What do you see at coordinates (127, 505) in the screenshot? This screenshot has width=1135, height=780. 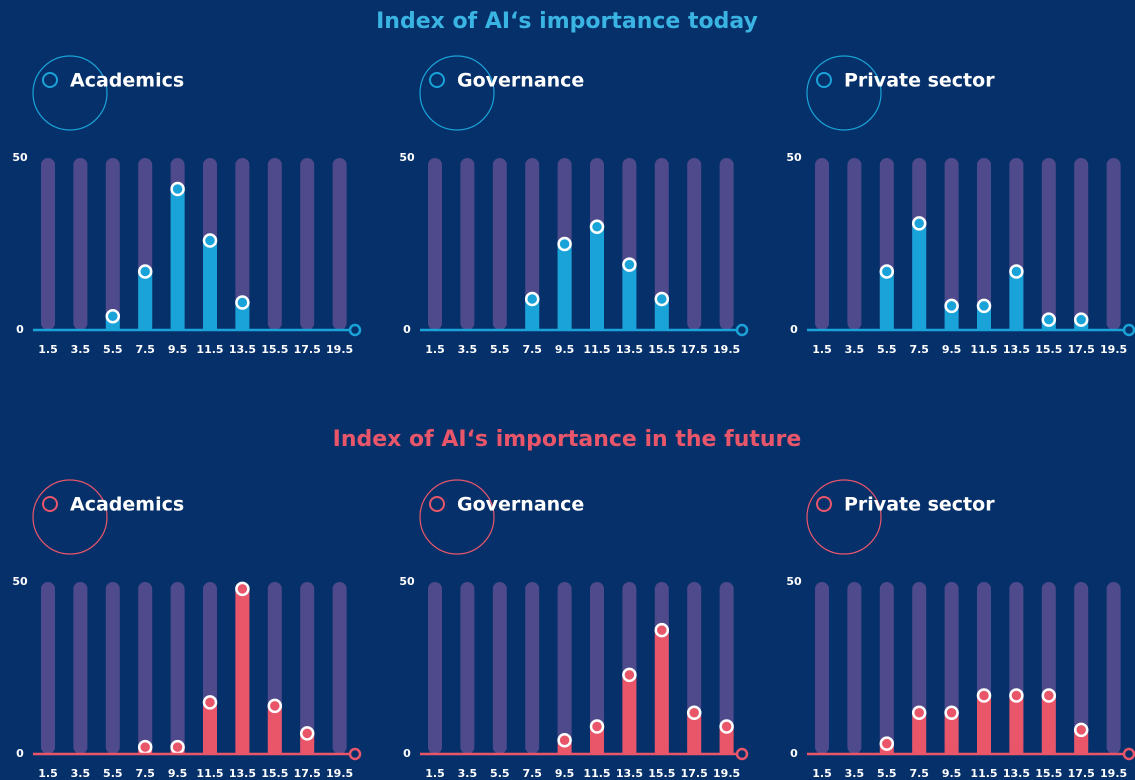 I see `chart-title: Academics` at bounding box center [127, 505].